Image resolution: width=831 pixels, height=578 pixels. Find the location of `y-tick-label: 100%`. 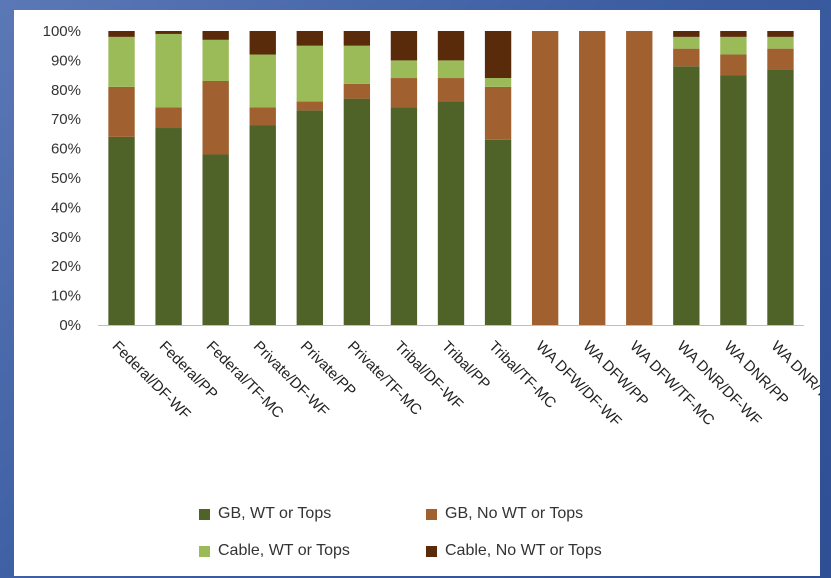

y-tick-label: 100% is located at coordinates (62, 31).